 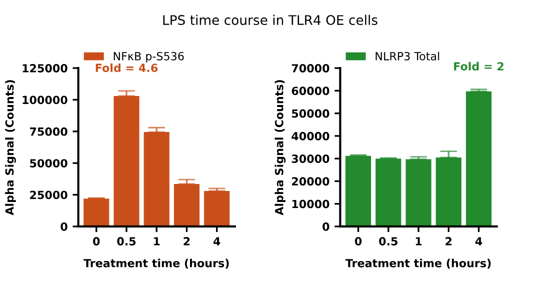 I want to click on y-tick-label: 75000, so click(x=49, y=131).